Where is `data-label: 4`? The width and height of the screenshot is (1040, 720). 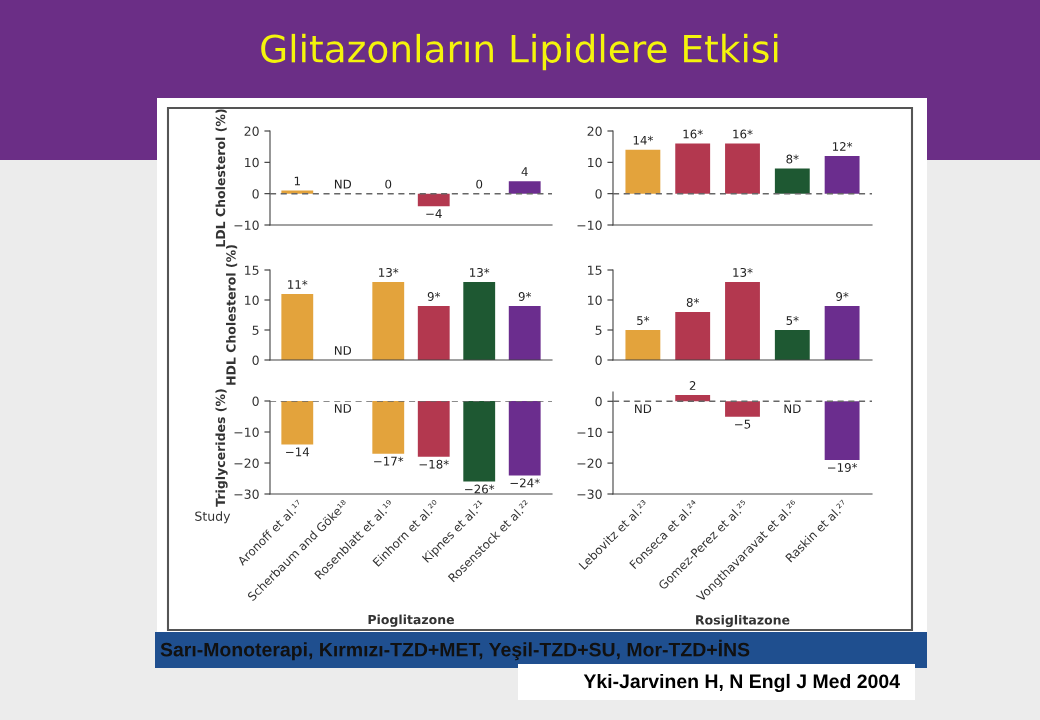
data-label: 4 is located at coordinates (524, 171).